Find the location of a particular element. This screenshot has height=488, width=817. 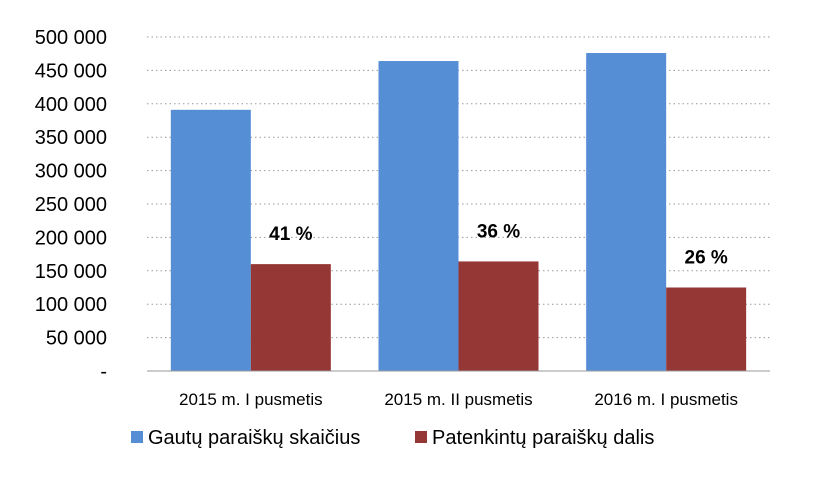

x-tick-label: 2016 m. I pusmetis is located at coordinates (666, 399).